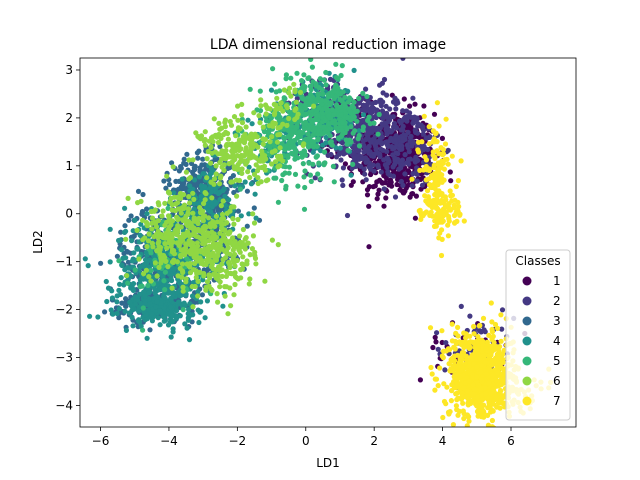  Describe the element at coordinates (328, 45) in the screenshot. I see `chart-title: LDA dimensional reduction image` at that location.